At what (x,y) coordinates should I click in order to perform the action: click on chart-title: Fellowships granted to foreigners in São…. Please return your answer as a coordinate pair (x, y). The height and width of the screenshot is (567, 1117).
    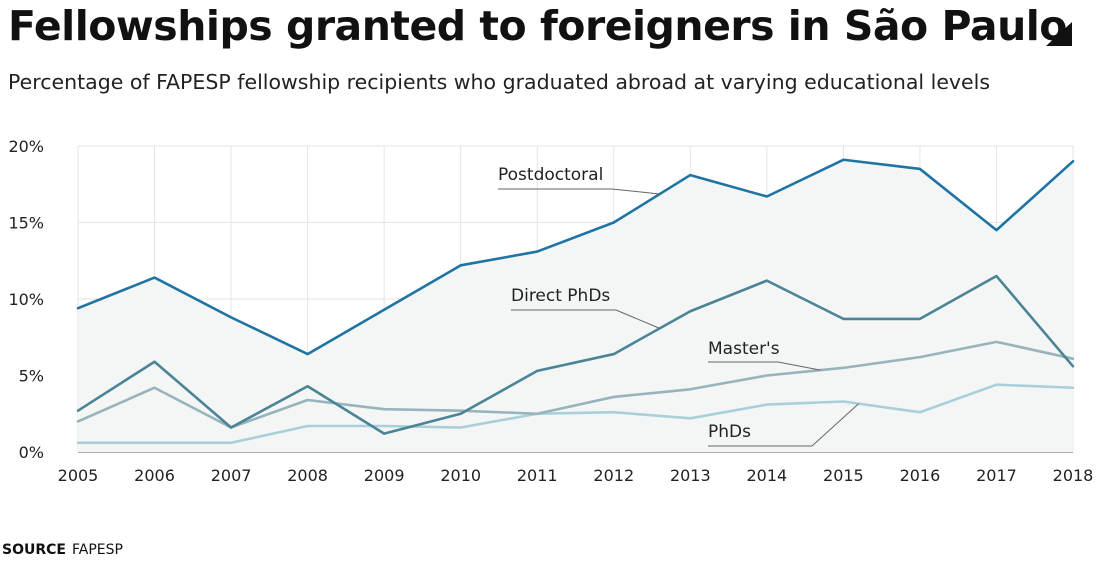
    Looking at the image, I should click on (537, 26).